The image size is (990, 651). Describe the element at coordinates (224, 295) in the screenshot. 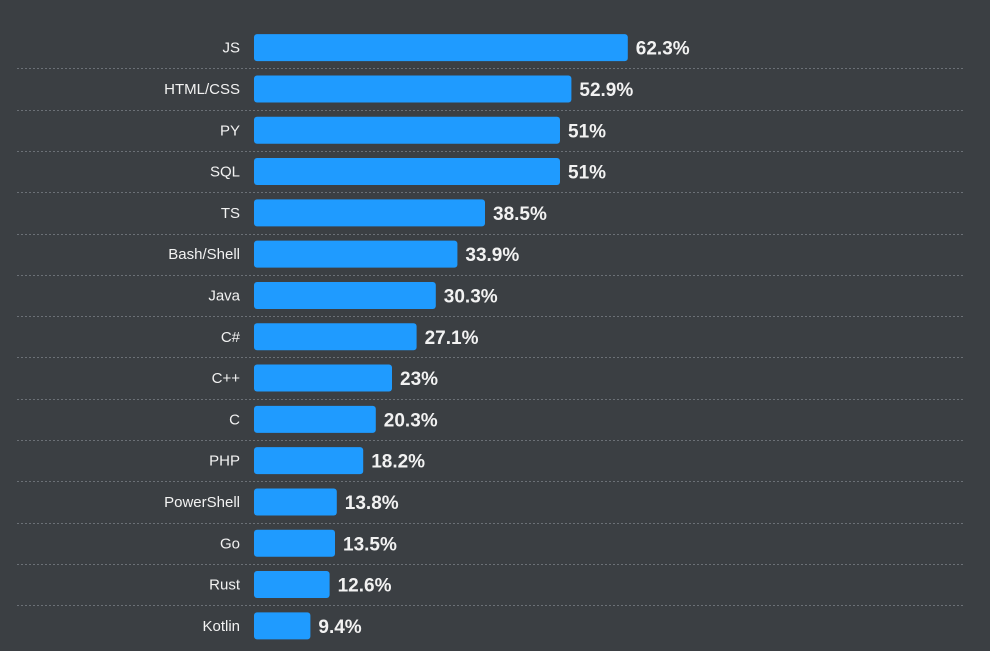

I see `category-label: Java` at that location.